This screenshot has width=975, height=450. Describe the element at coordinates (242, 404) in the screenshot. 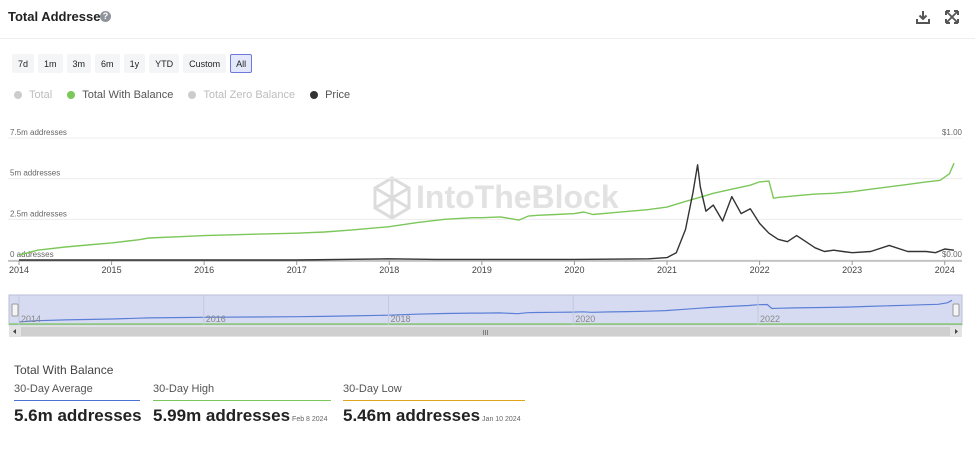

I see `stat-30-day-high: 30-Day High 5.99m addresses Feb 8 2024` at that location.